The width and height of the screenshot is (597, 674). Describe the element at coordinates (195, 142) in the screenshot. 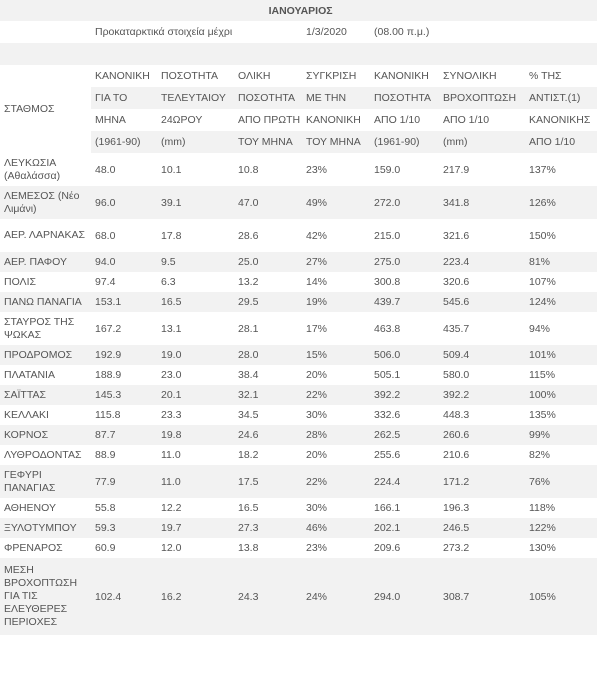

I see `header-cell: (mm)` at that location.